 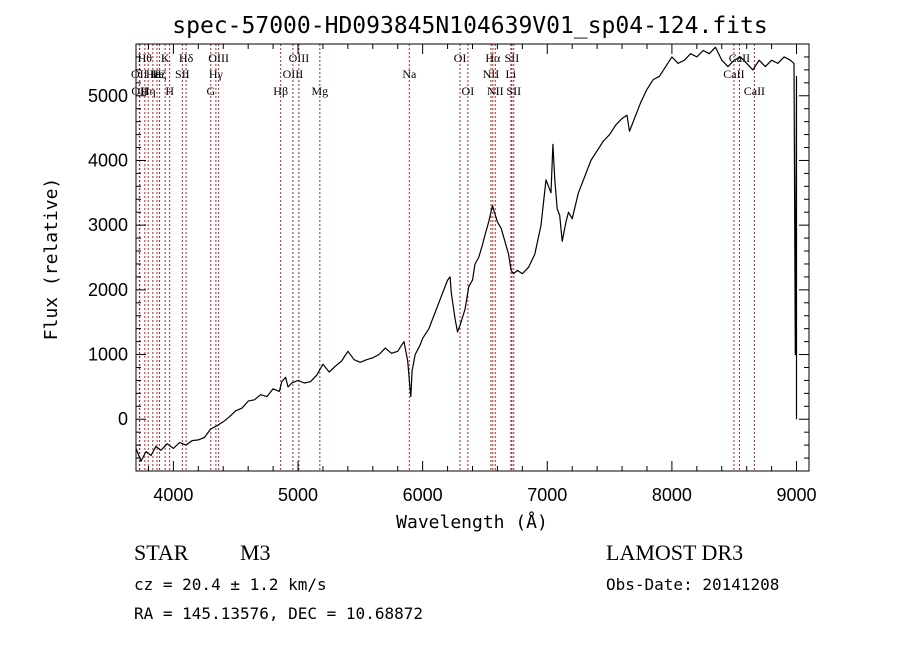 I want to click on y-tick-label: 2000, so click(x=108, y=290).